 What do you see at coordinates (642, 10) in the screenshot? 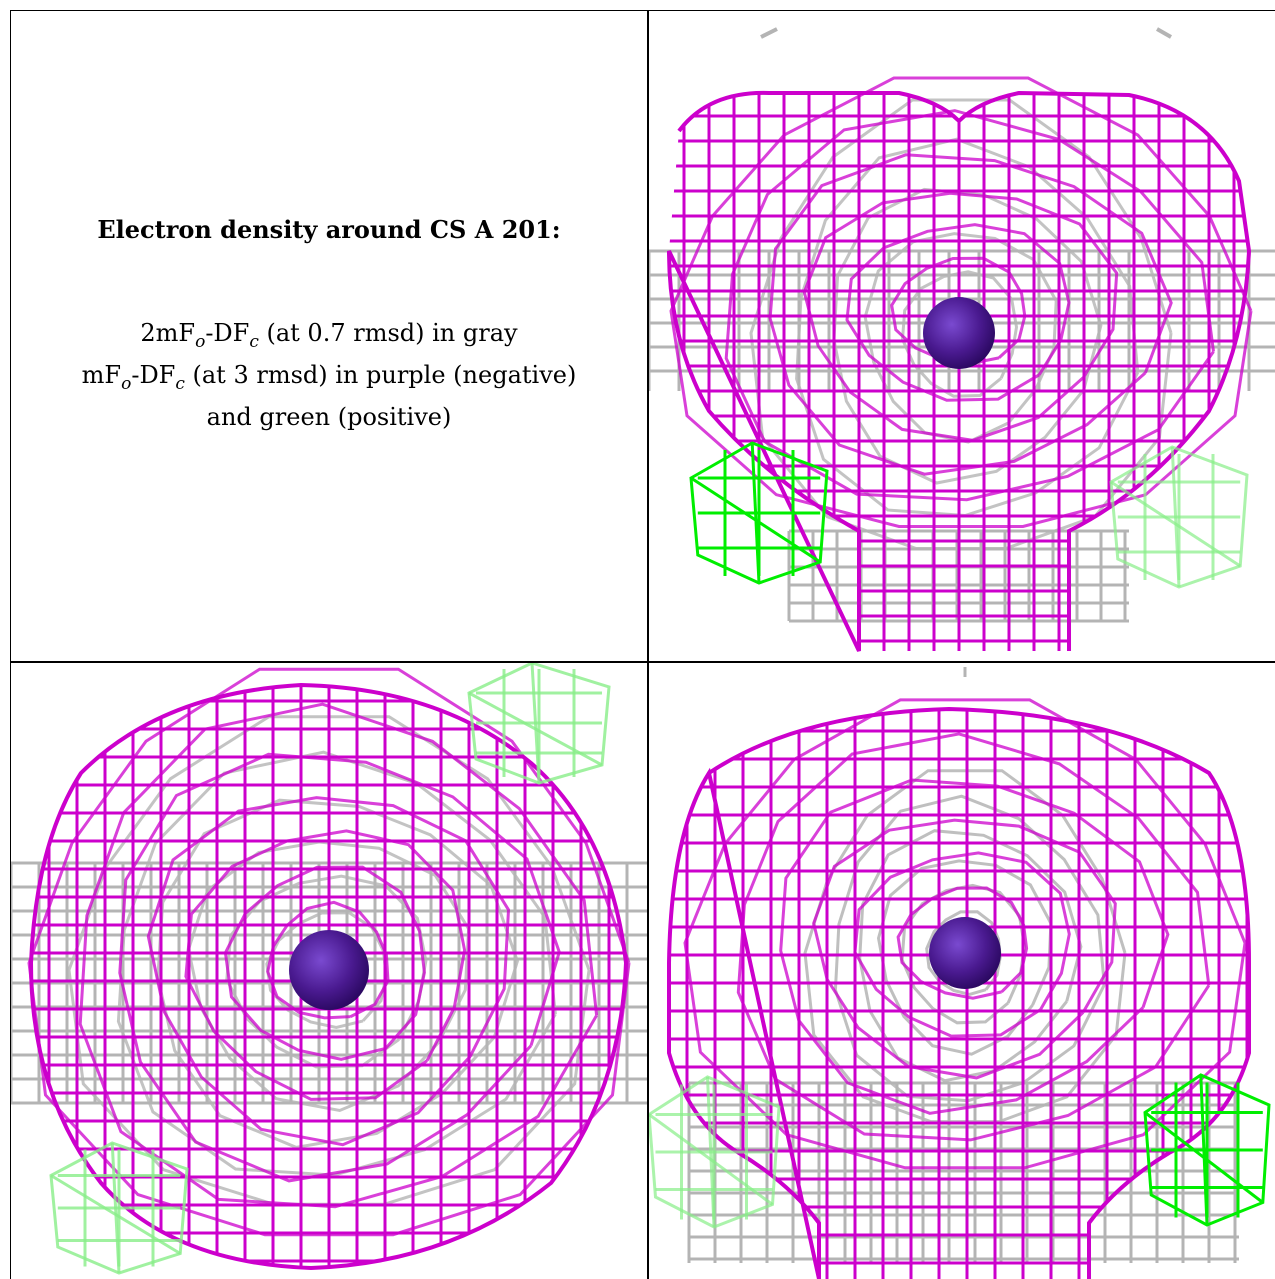
I see `border-top` at bounding box center [642, 10].